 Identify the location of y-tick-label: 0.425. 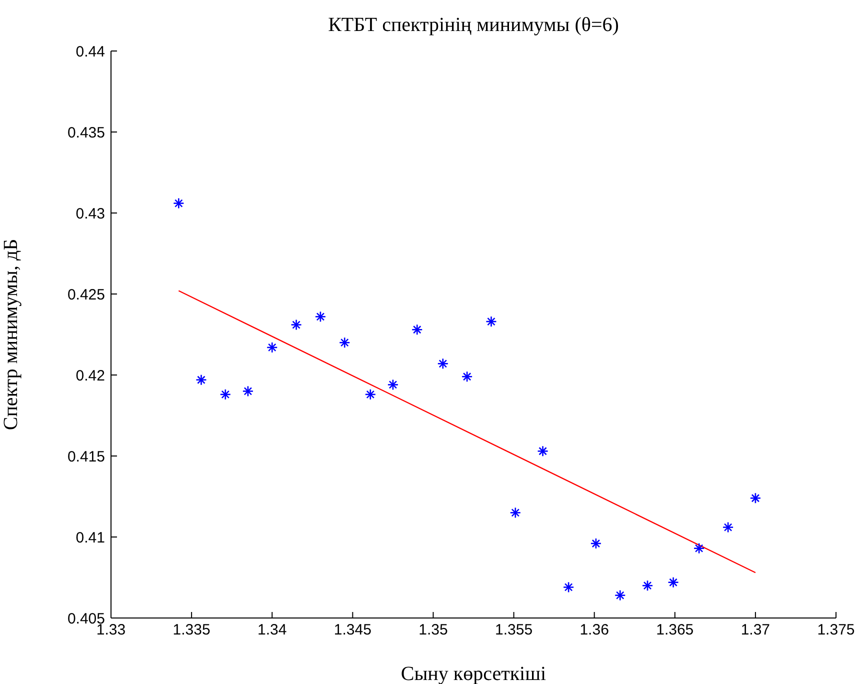
(86, 295).